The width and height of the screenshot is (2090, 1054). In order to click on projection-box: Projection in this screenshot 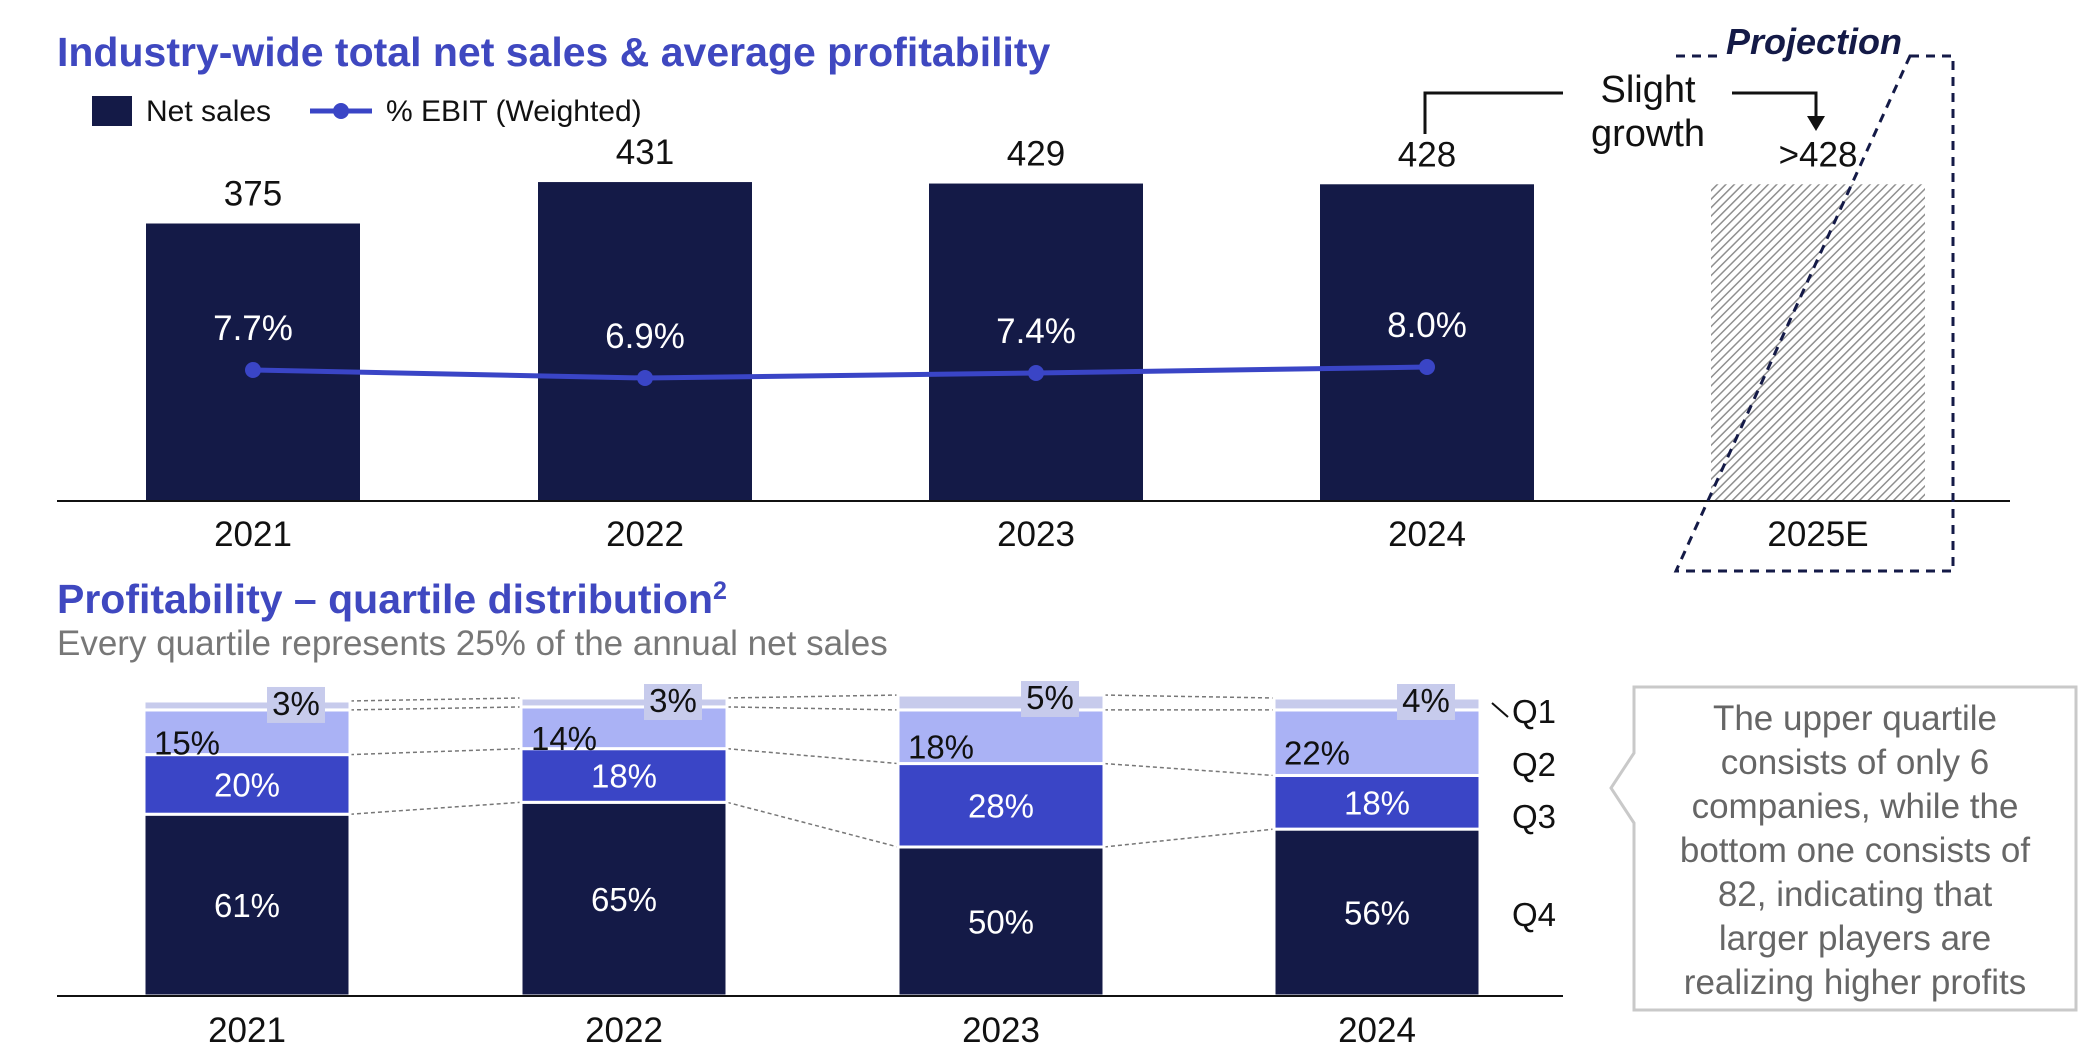, I will do `click(1814, 297)`.